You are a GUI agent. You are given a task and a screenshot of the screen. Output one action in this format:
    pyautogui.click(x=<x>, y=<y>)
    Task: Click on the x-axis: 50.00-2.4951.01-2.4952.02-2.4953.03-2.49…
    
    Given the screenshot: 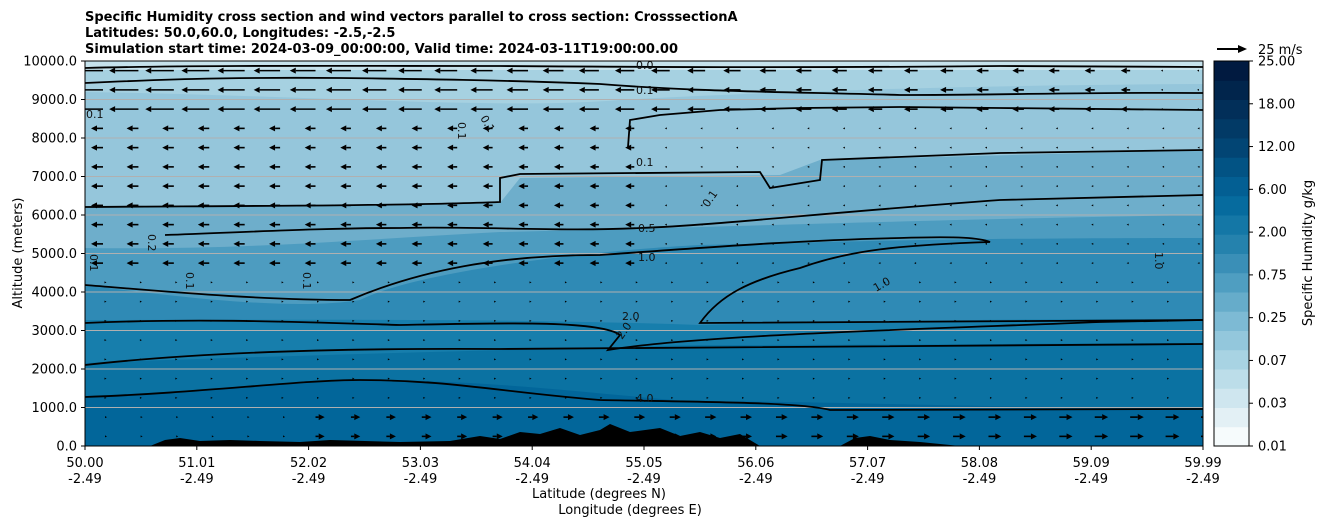 What is the action you would take?
    pyautogui.click(x=644, y=466)
    